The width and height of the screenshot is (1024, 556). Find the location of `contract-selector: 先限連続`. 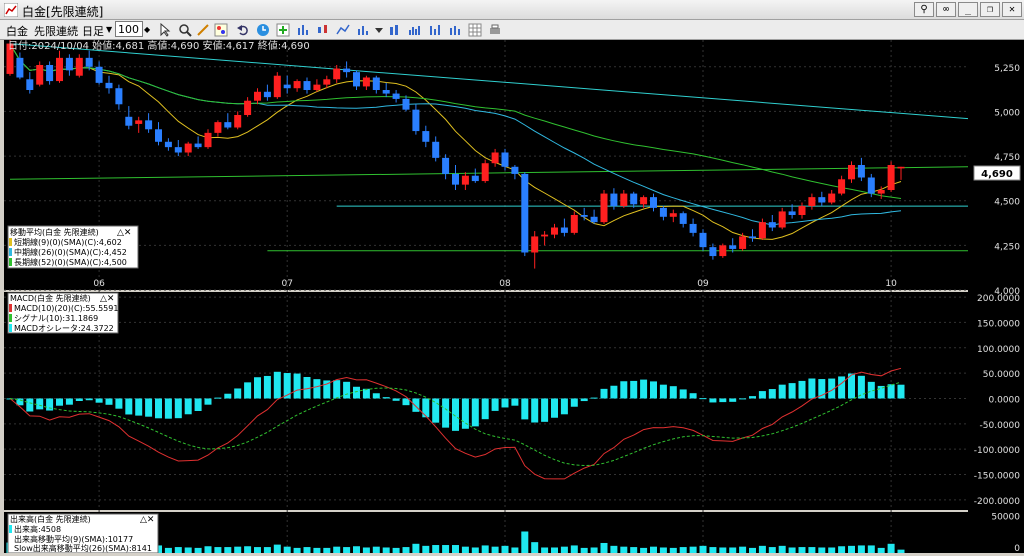

contract-selector: 先限連続 is located at coordinates (56, 31).